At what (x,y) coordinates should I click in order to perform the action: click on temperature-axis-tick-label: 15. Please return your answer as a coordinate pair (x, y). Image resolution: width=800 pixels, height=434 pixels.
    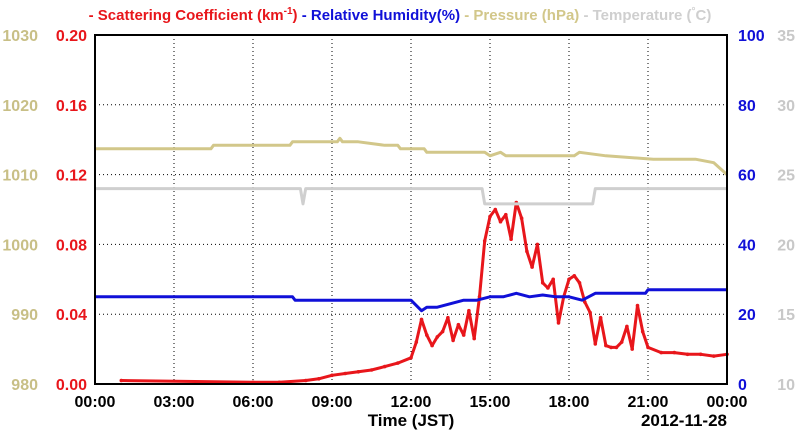
    Looking at the image, I should click on (786, 315).